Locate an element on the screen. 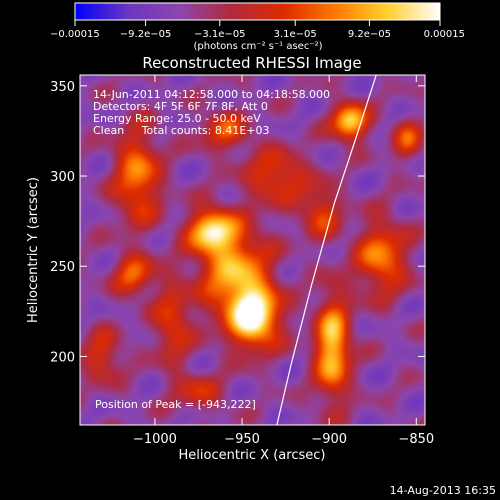 This screenshot has width=500, height=500. colorbar-tick-label: 9.2e−05 is located at coordinates (369, 34).